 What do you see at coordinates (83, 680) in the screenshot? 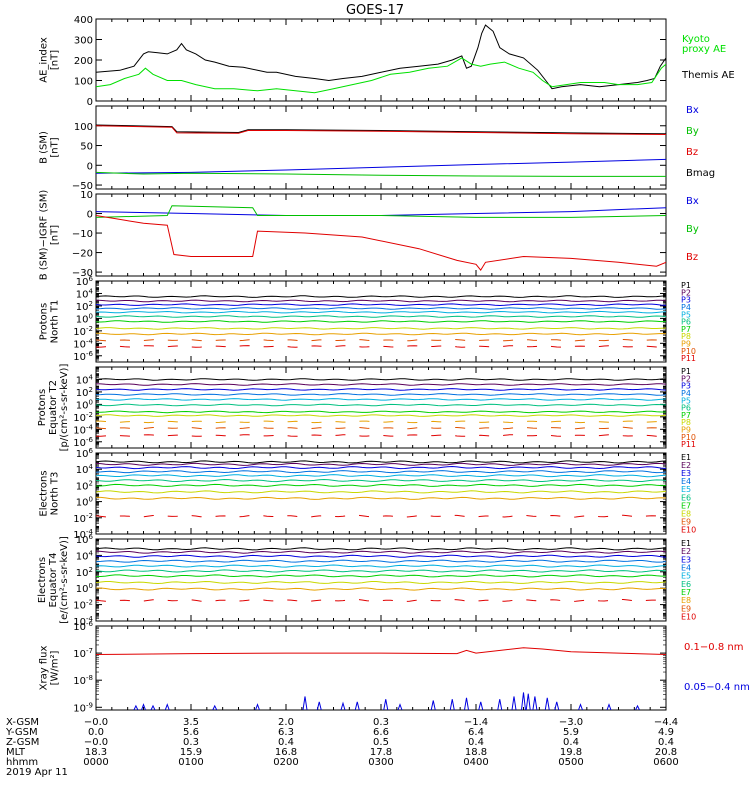
I see `tick-label: 10⁻⁸` at bounding box center [83, 680].